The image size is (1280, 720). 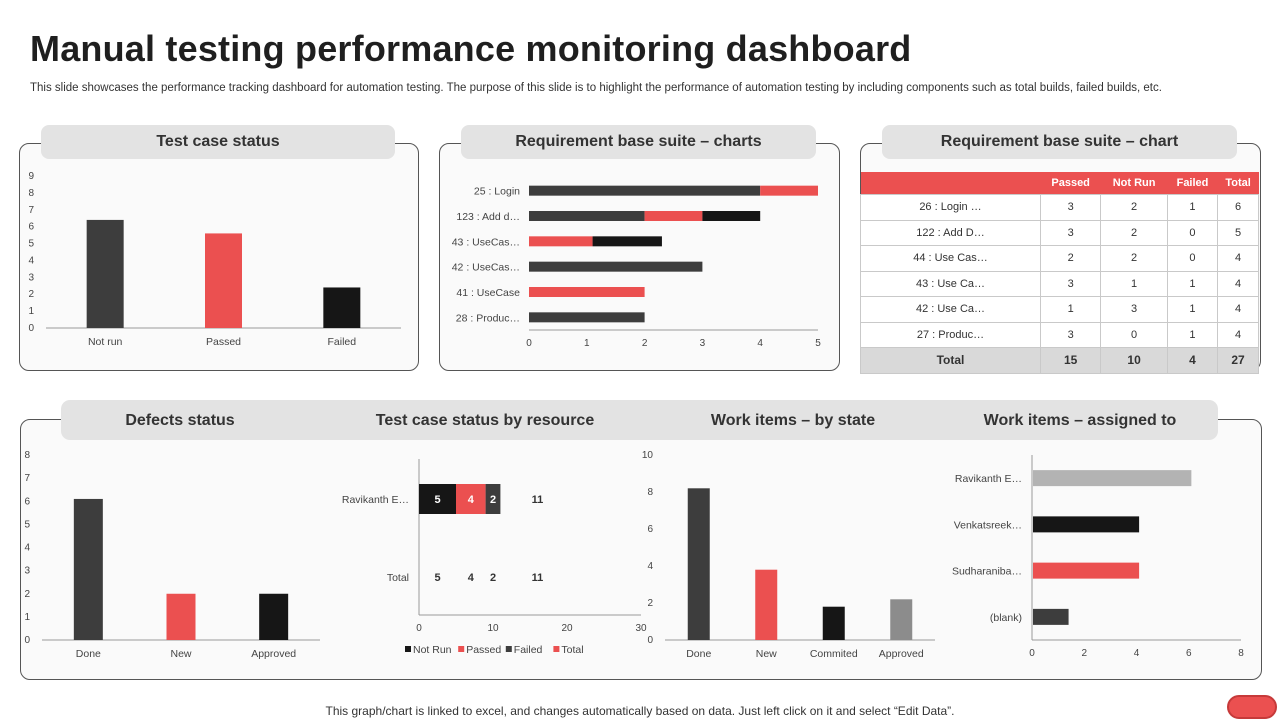 I want to click on tab-test-case-status: Test case status, so click(x=218, y=142).